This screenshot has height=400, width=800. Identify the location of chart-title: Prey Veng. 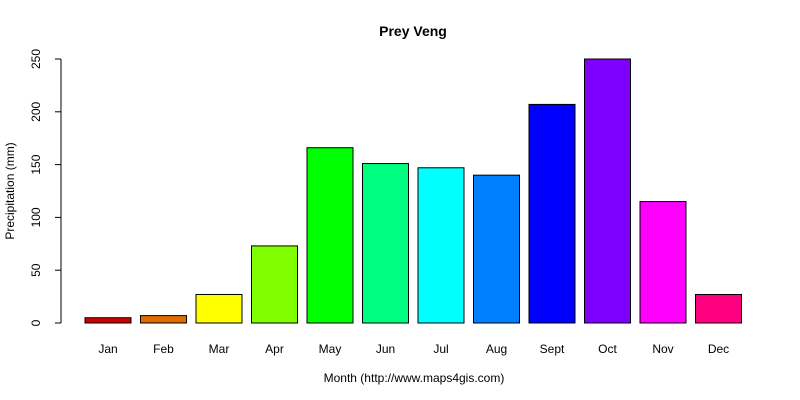
(413, 31).